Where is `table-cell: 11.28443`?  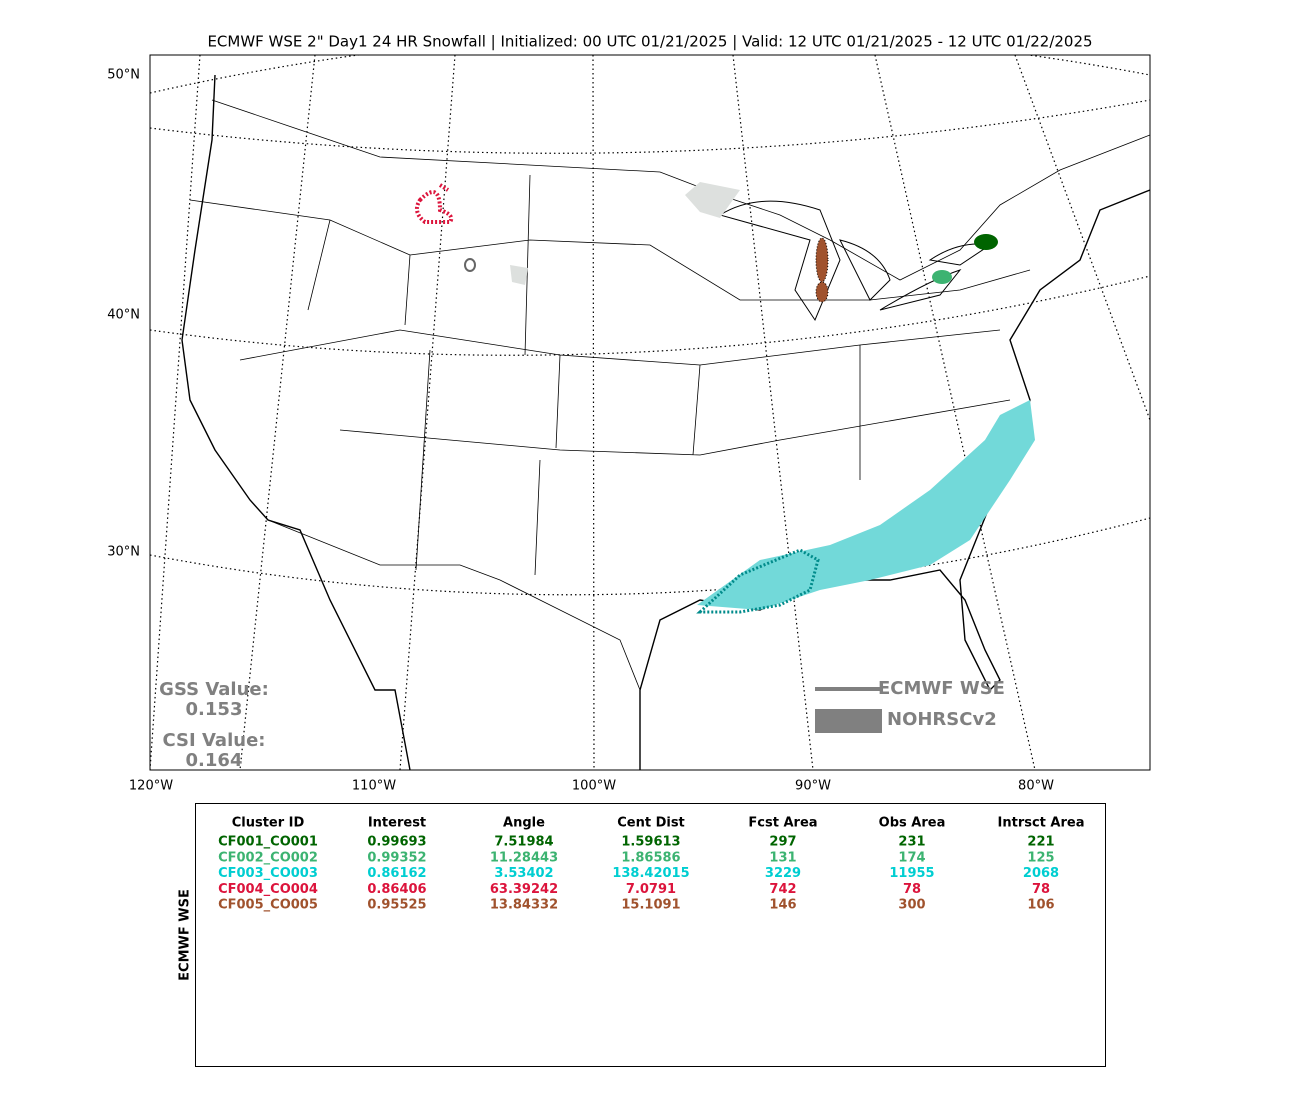
table-cell: 11.28443 is located at coordinates (524, 857).